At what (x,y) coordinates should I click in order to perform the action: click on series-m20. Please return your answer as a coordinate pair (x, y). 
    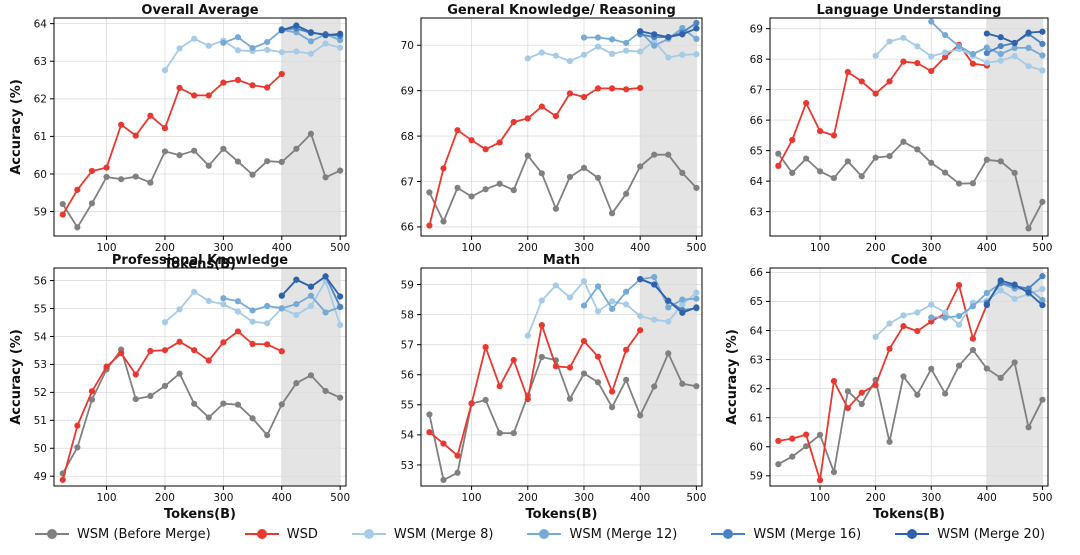
    Looking at the image, I should click on (311, 286).